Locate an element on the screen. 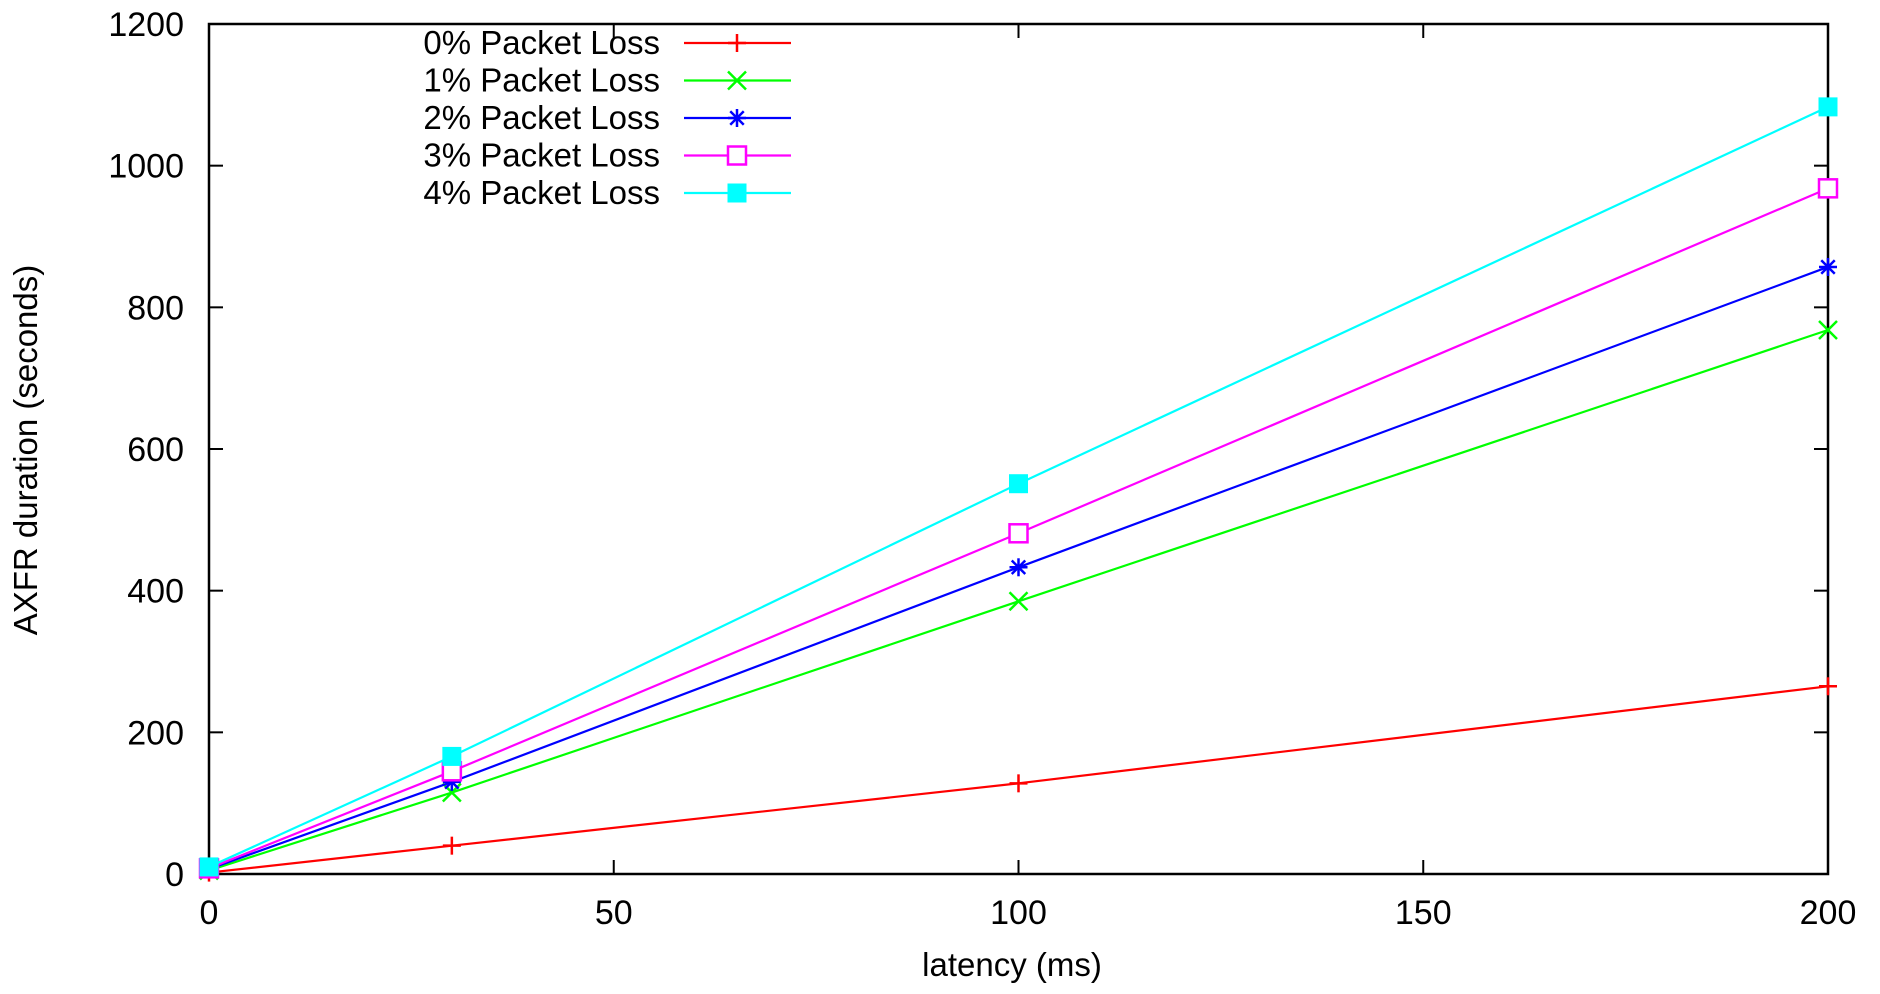  legend-label: 0% Packet Loss is located at coordinates (541, 42).